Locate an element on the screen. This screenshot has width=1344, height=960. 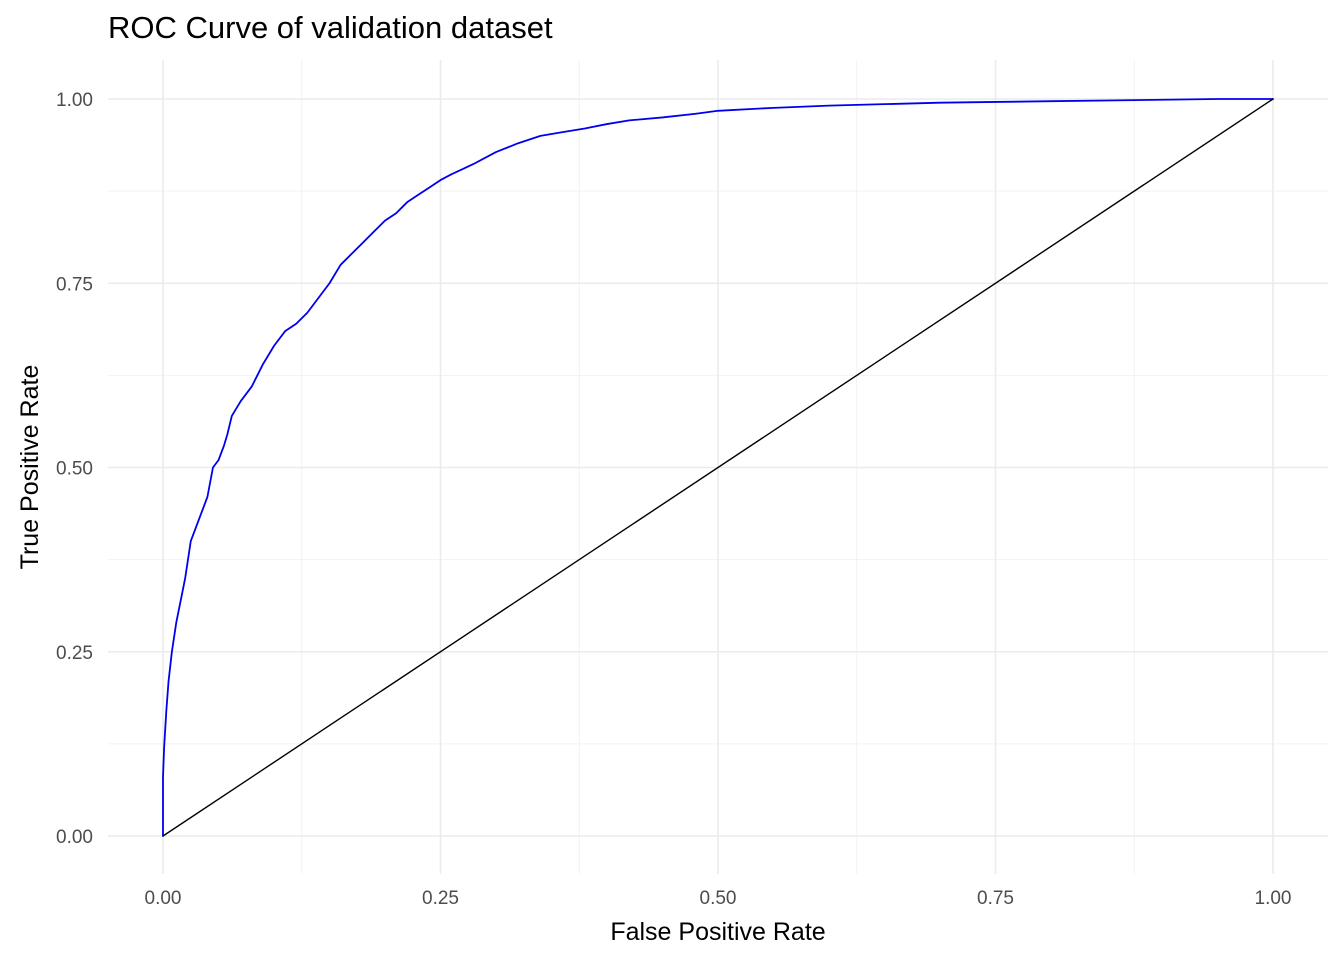
y-axis-ticks: 0.00 0.25 0.50 0.75 1.00 is located at coordinates (74, 469).